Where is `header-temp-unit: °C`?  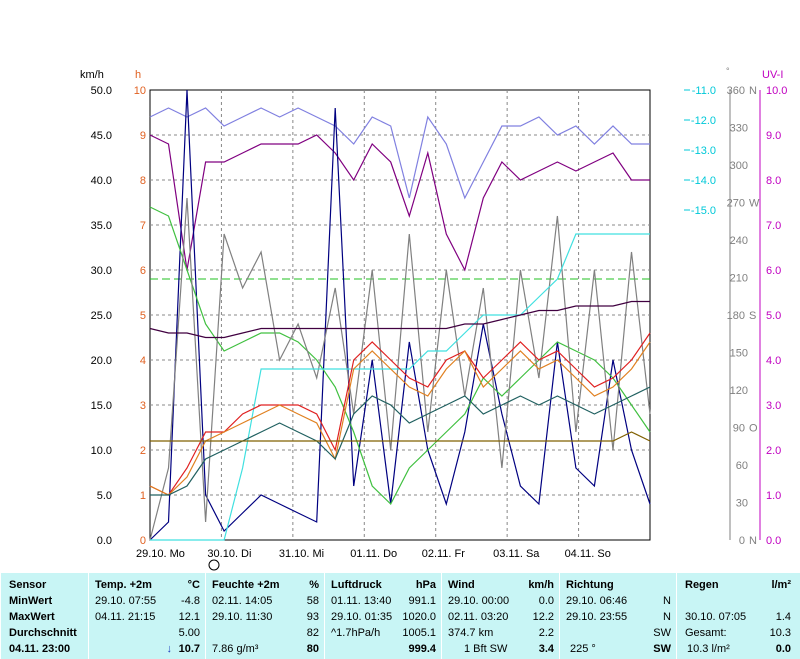
header-temp-unit: °C is located at coordinates (193, 585).